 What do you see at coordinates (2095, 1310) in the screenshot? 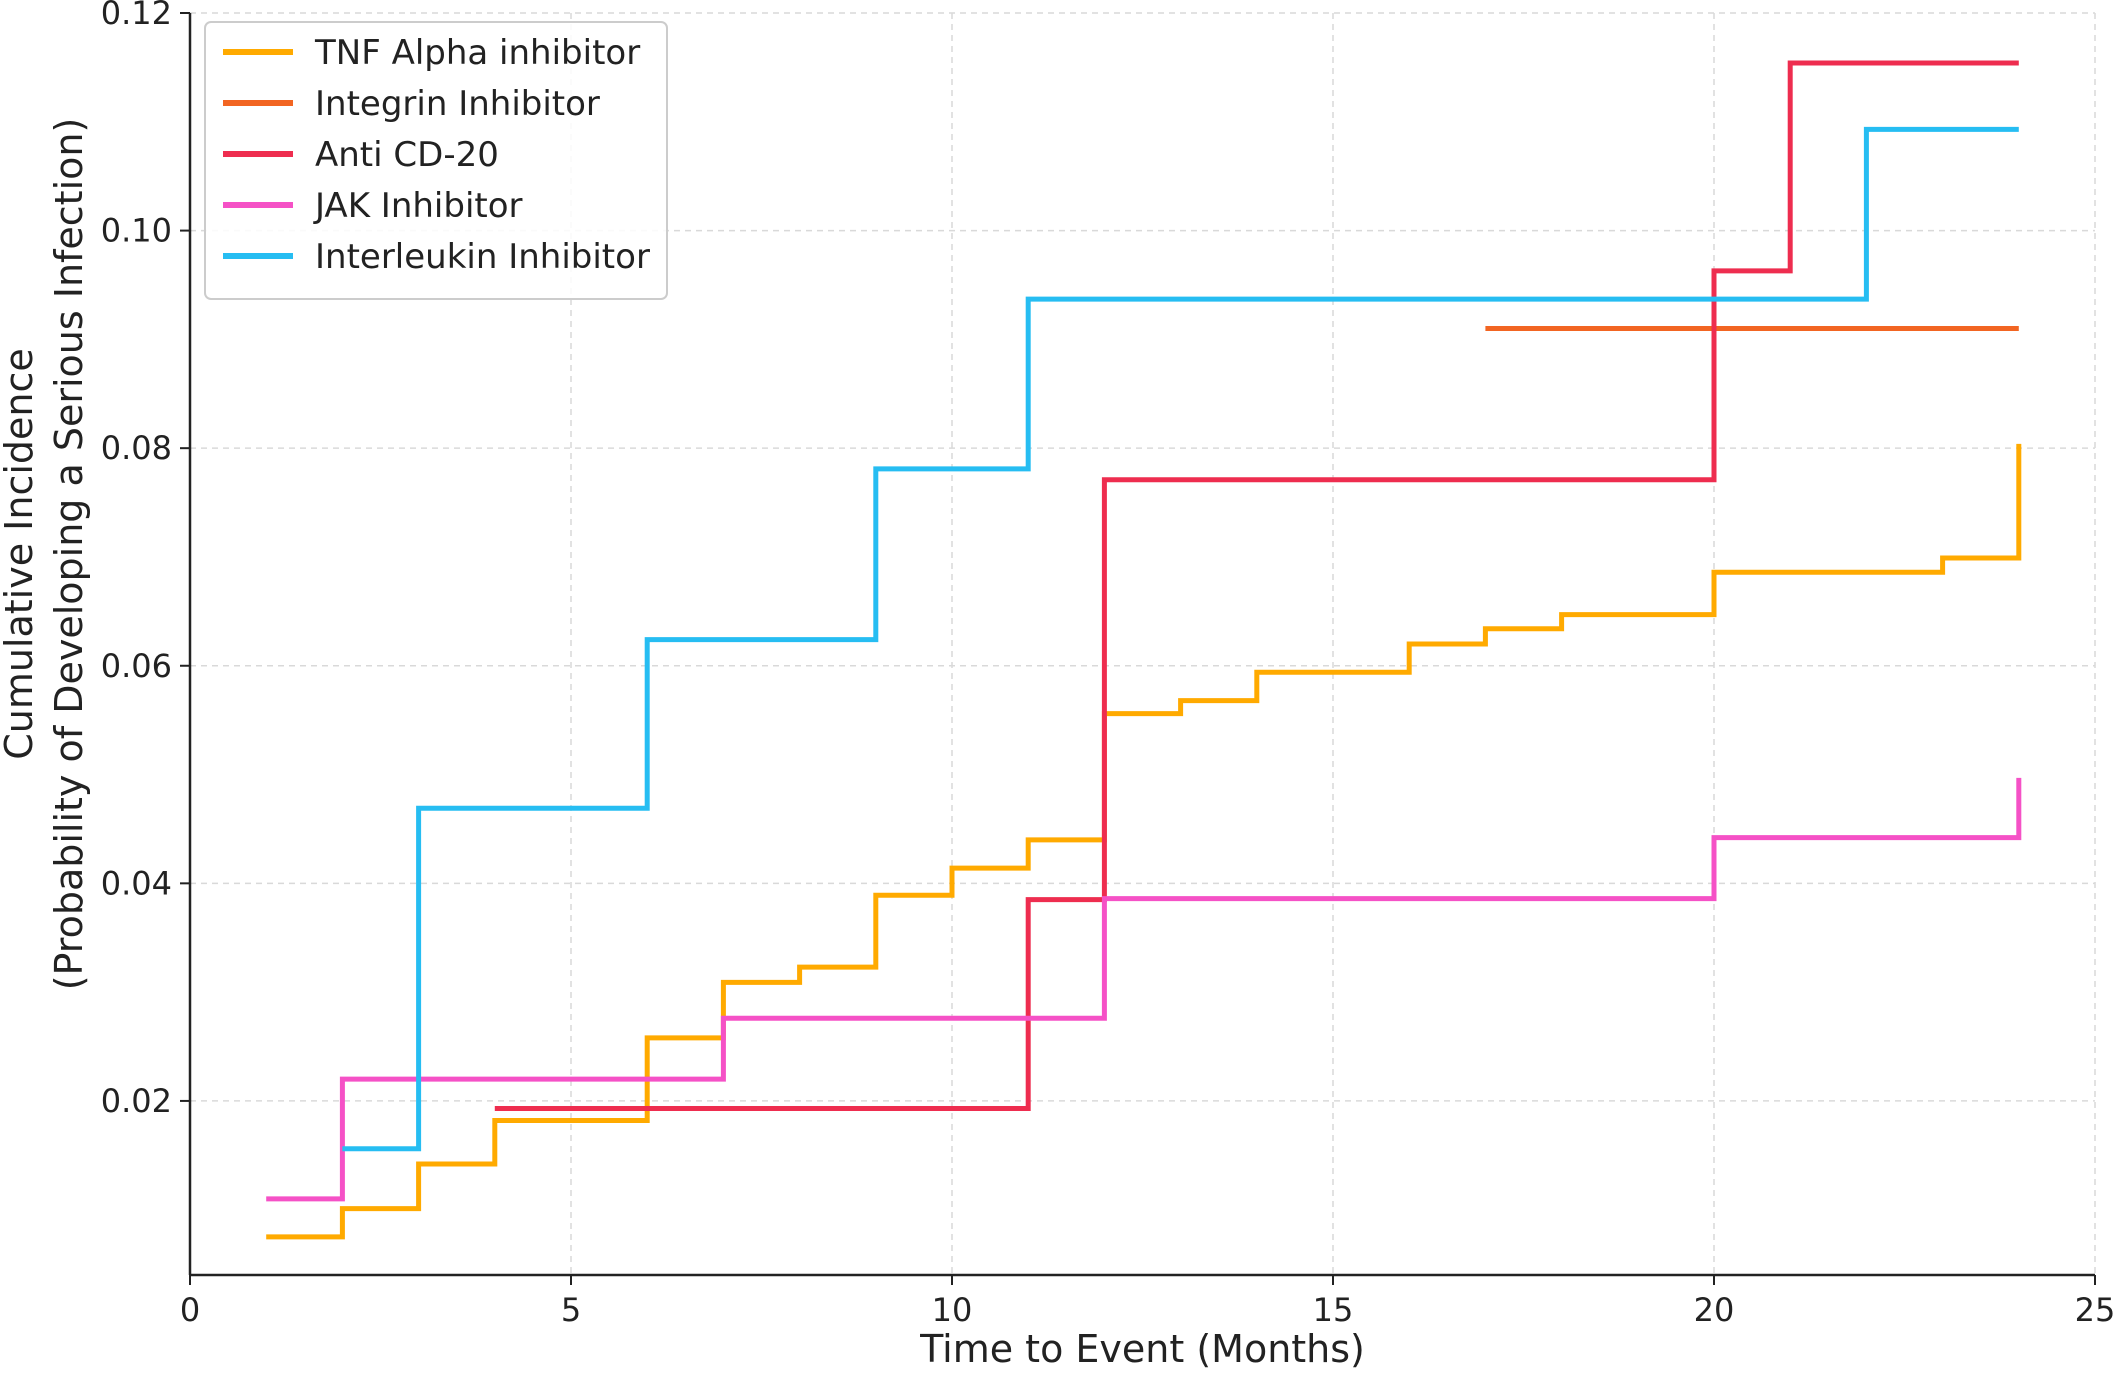
I see `x-tick-label: 25` at bounding box center [2095, 1310].